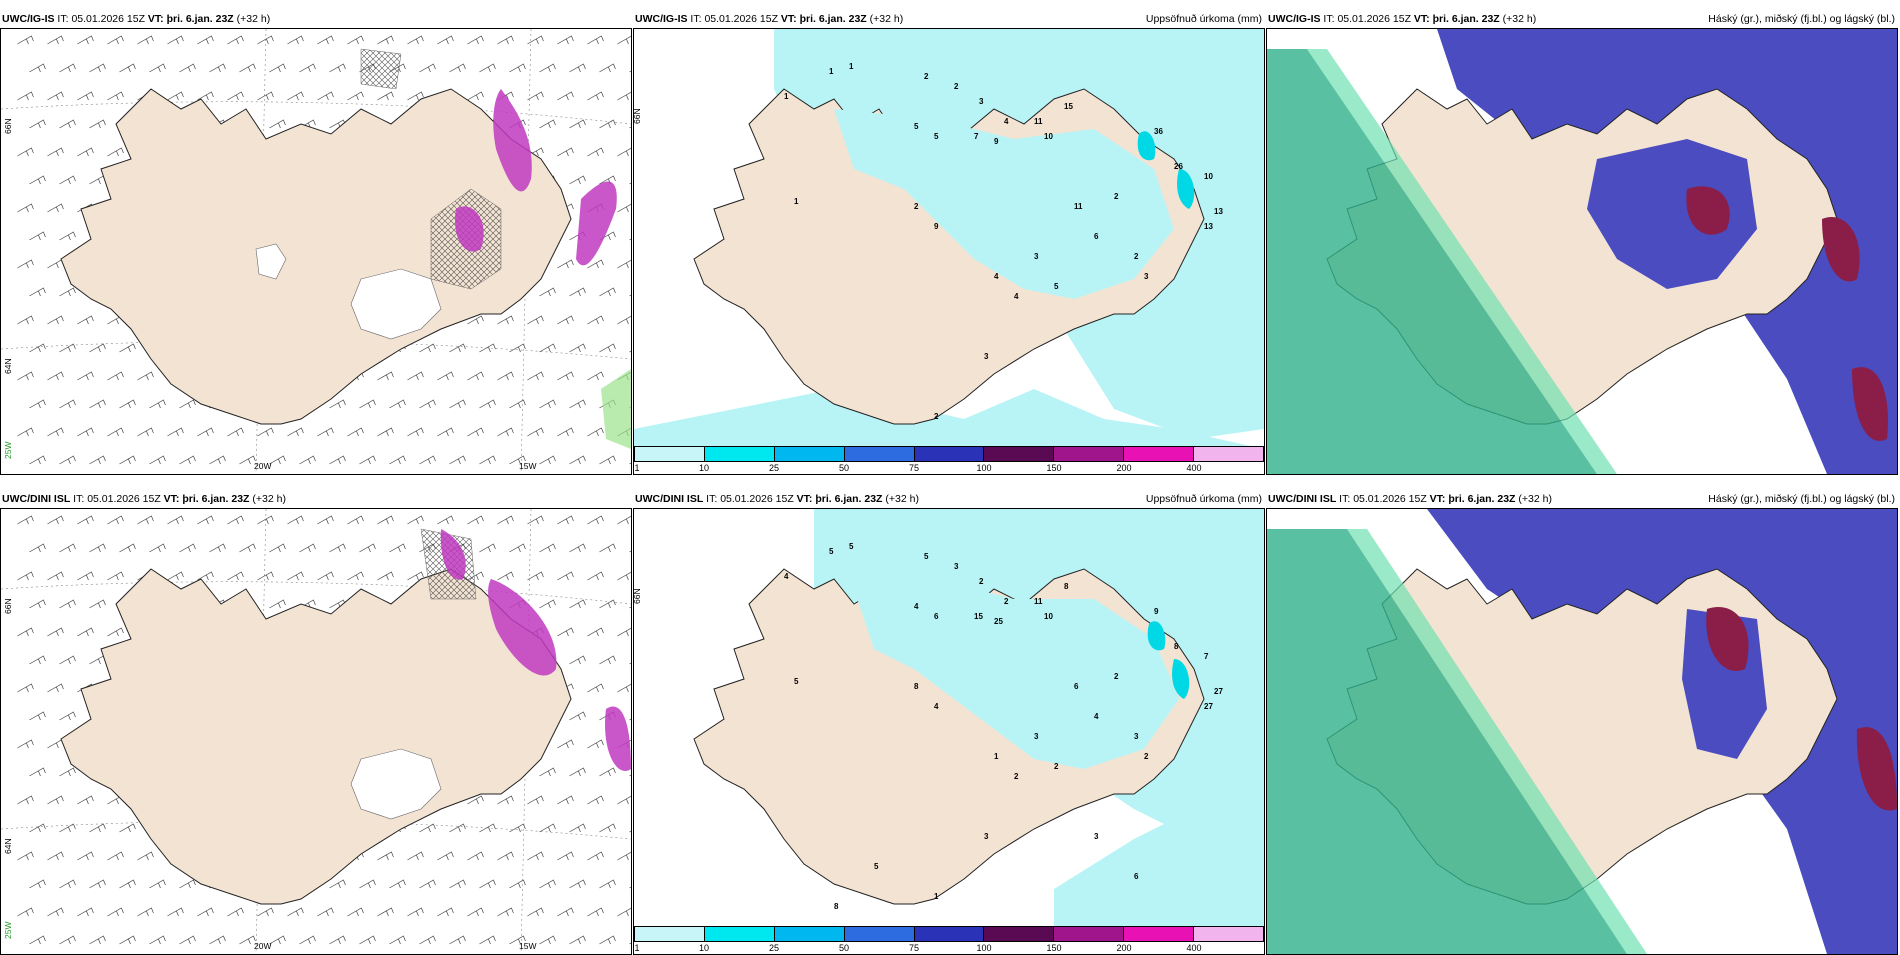 The width and height of the screenshot is (1900, 955). Describe the element at coordinates (796, 681) in the screenshot. I see `precip-value: 5` at that location.